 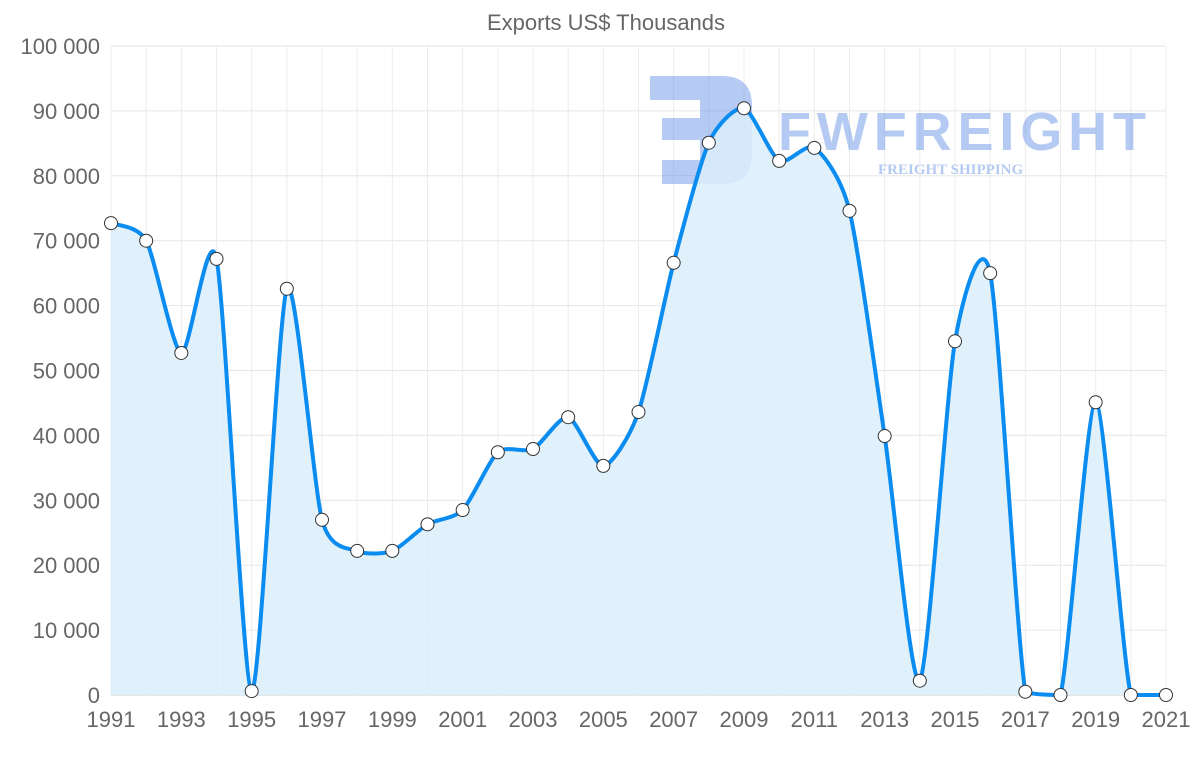 I want to click on x-tick-label: 1995, so click(x=251, y=719).